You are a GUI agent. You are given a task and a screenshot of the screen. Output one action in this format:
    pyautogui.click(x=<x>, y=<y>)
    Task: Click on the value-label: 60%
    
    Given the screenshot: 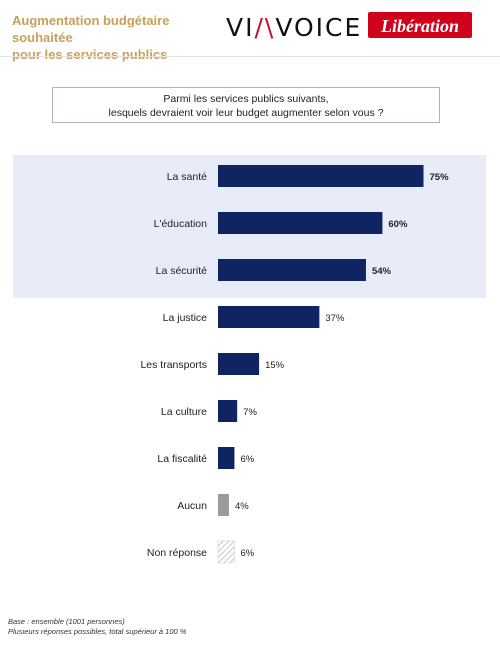 What is the action you would take?
    pyautogui.click(x=398, y=224)
    